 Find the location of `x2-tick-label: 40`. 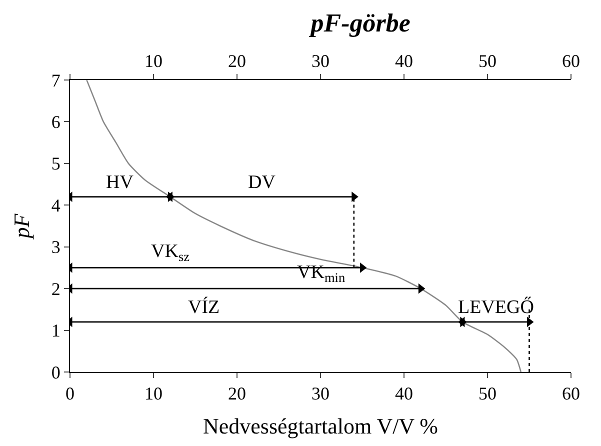

x2-tick-label: 40 is located at coordinates (404, 60).